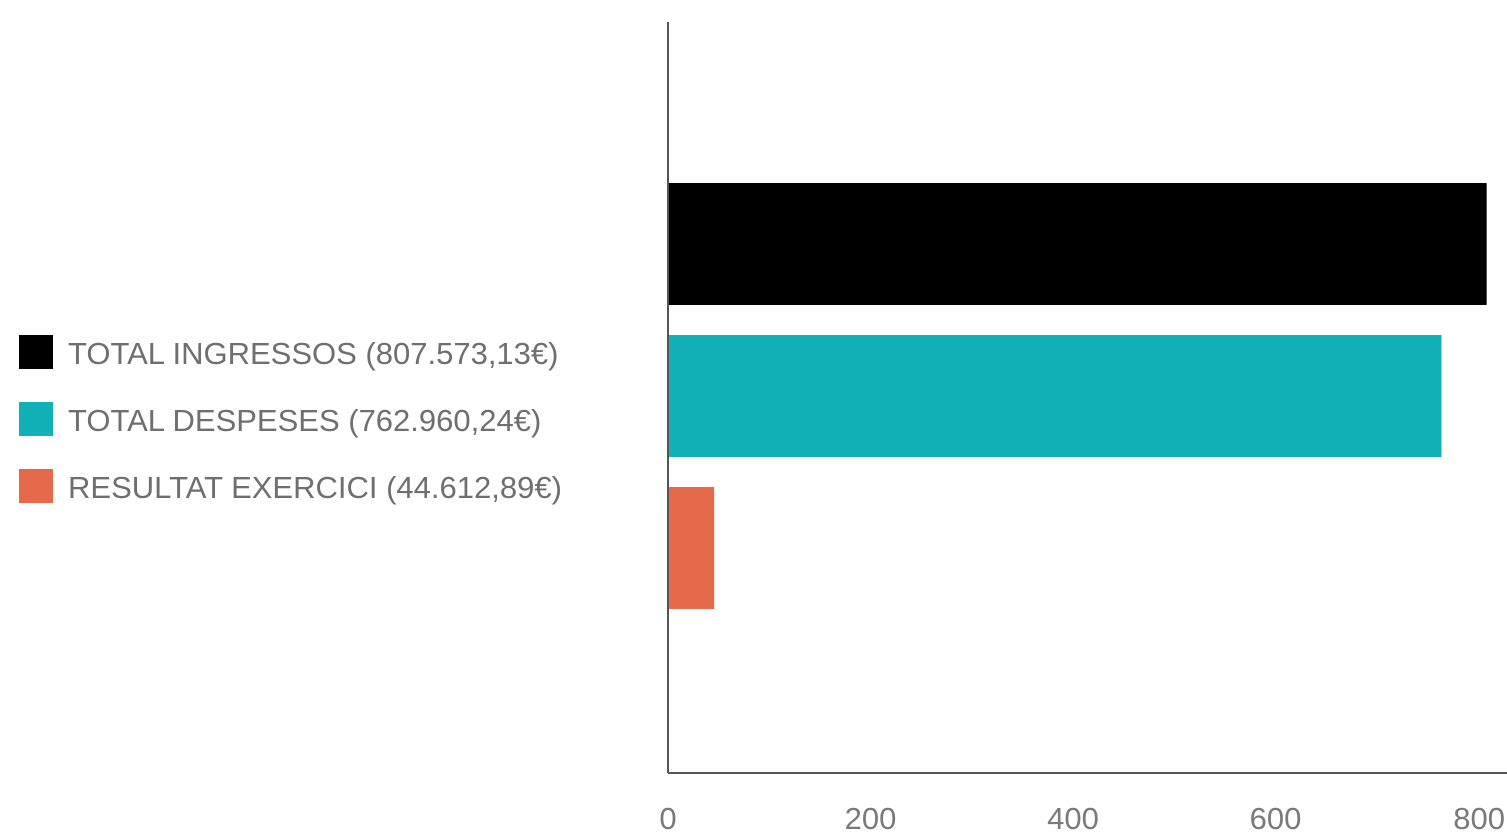  I want to click on legend-label: TOTAL INGRESSOS (807.573,13€), so click(313, 353).